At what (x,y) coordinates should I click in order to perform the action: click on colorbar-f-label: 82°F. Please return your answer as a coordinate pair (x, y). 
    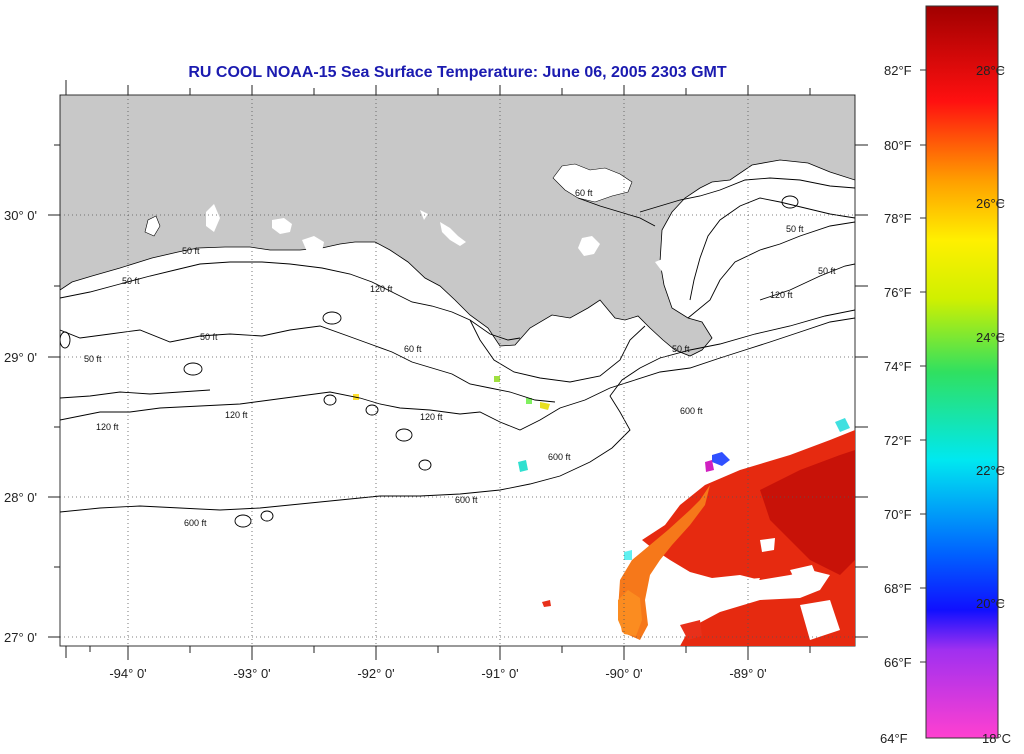
    Looking at the image, I should click on (898, 70).